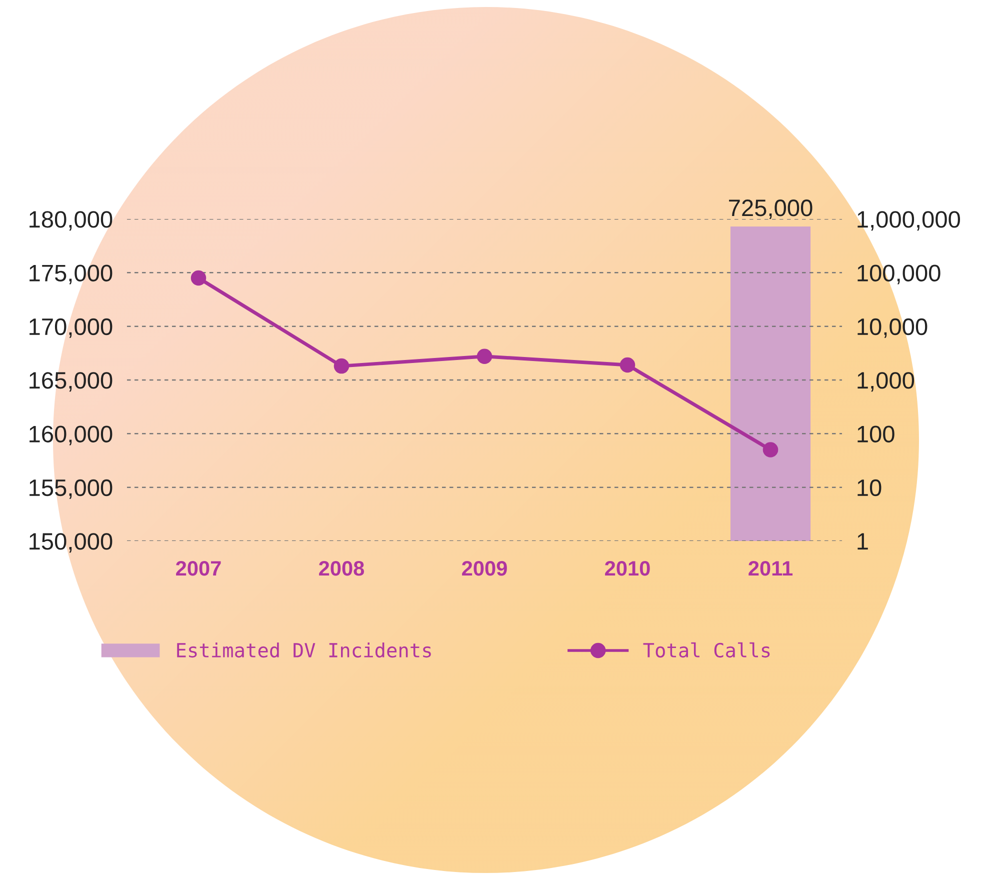 This screenshot has height=874, width=992. I want to click on data-label: 725,000, so click(770, 210).